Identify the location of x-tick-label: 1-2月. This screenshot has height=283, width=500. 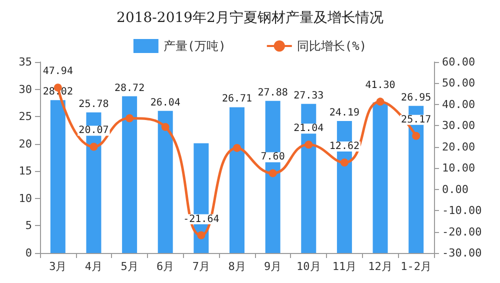
(416, 266).